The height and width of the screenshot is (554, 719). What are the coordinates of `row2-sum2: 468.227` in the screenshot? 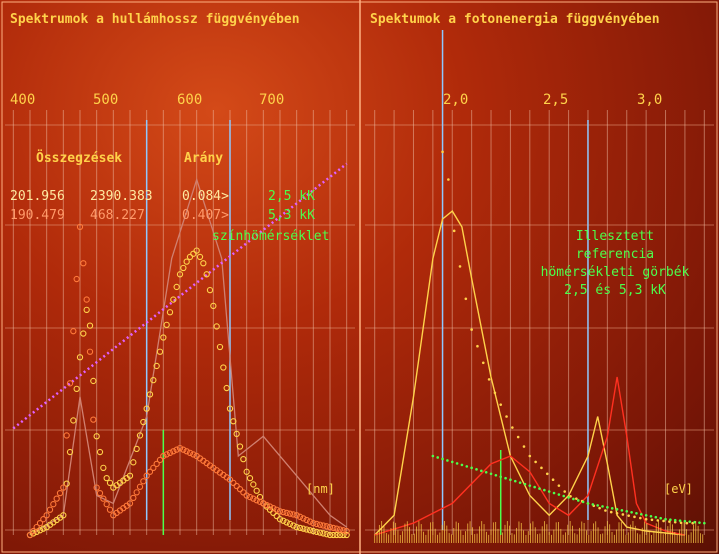 It's located at (117, 215).